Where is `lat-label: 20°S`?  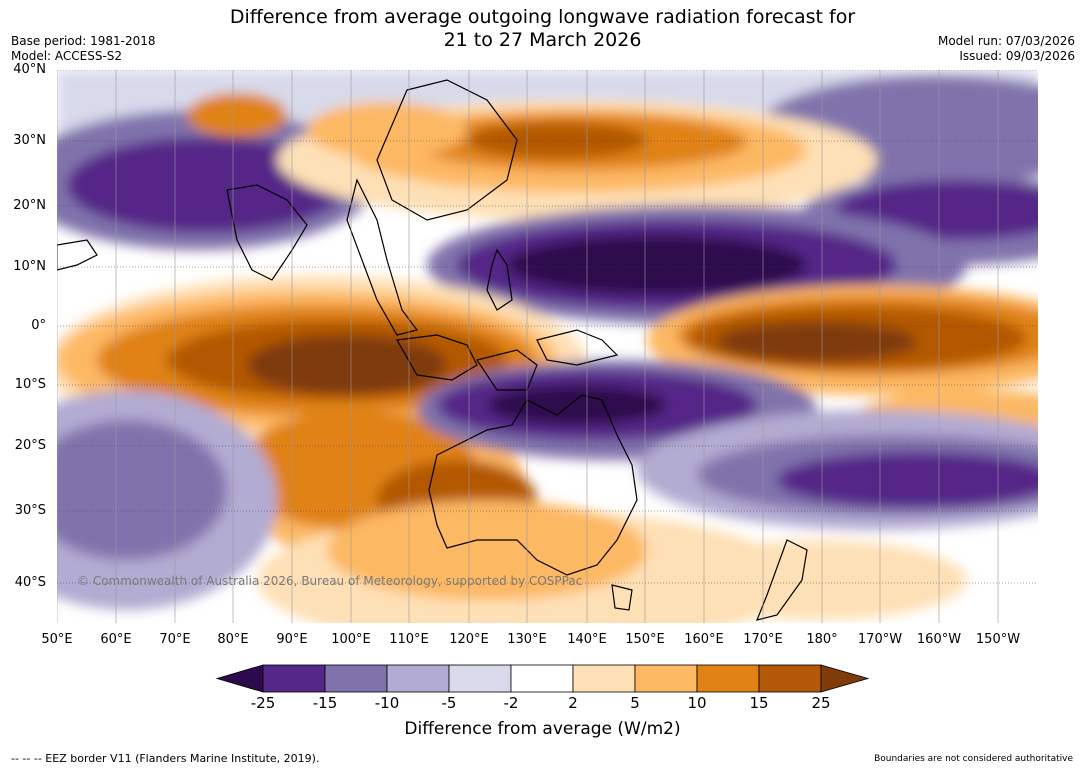 lat-label: 20°S is located at coordinates (30, 445).